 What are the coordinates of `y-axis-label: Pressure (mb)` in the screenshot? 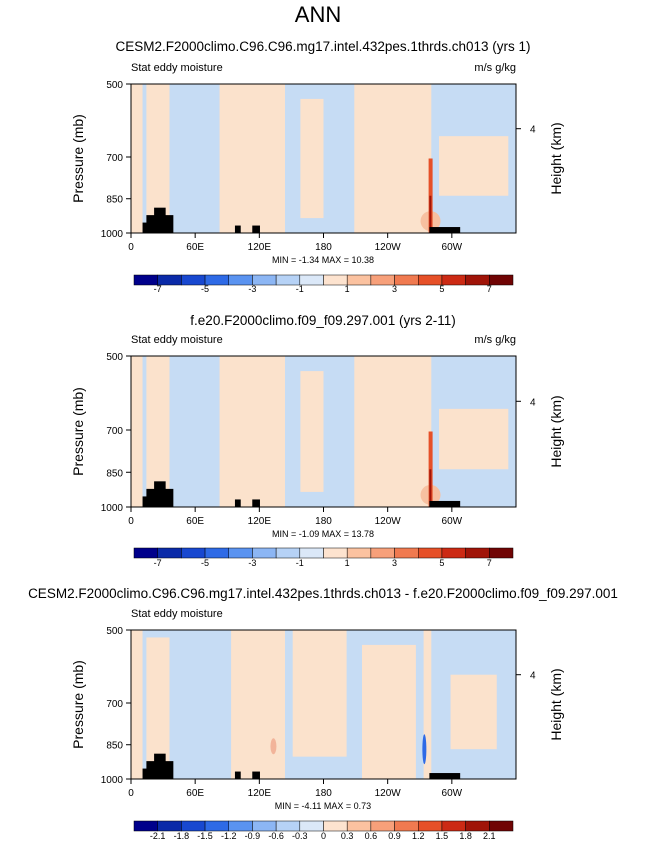 It's located at (78, 704).